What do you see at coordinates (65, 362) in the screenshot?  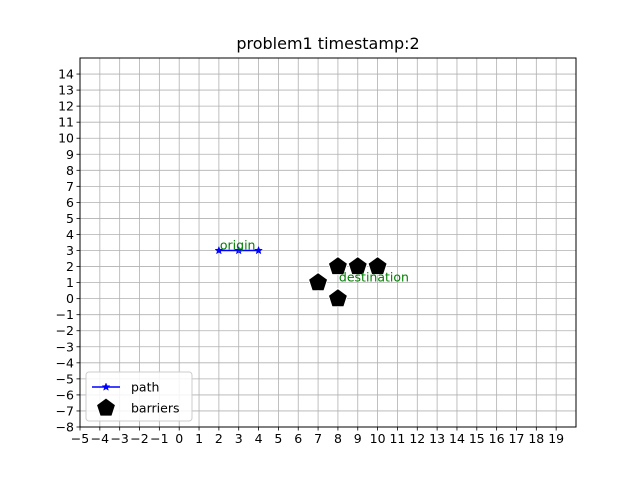 I see `y-tick-label: −4` at bounding box center [65, 362].